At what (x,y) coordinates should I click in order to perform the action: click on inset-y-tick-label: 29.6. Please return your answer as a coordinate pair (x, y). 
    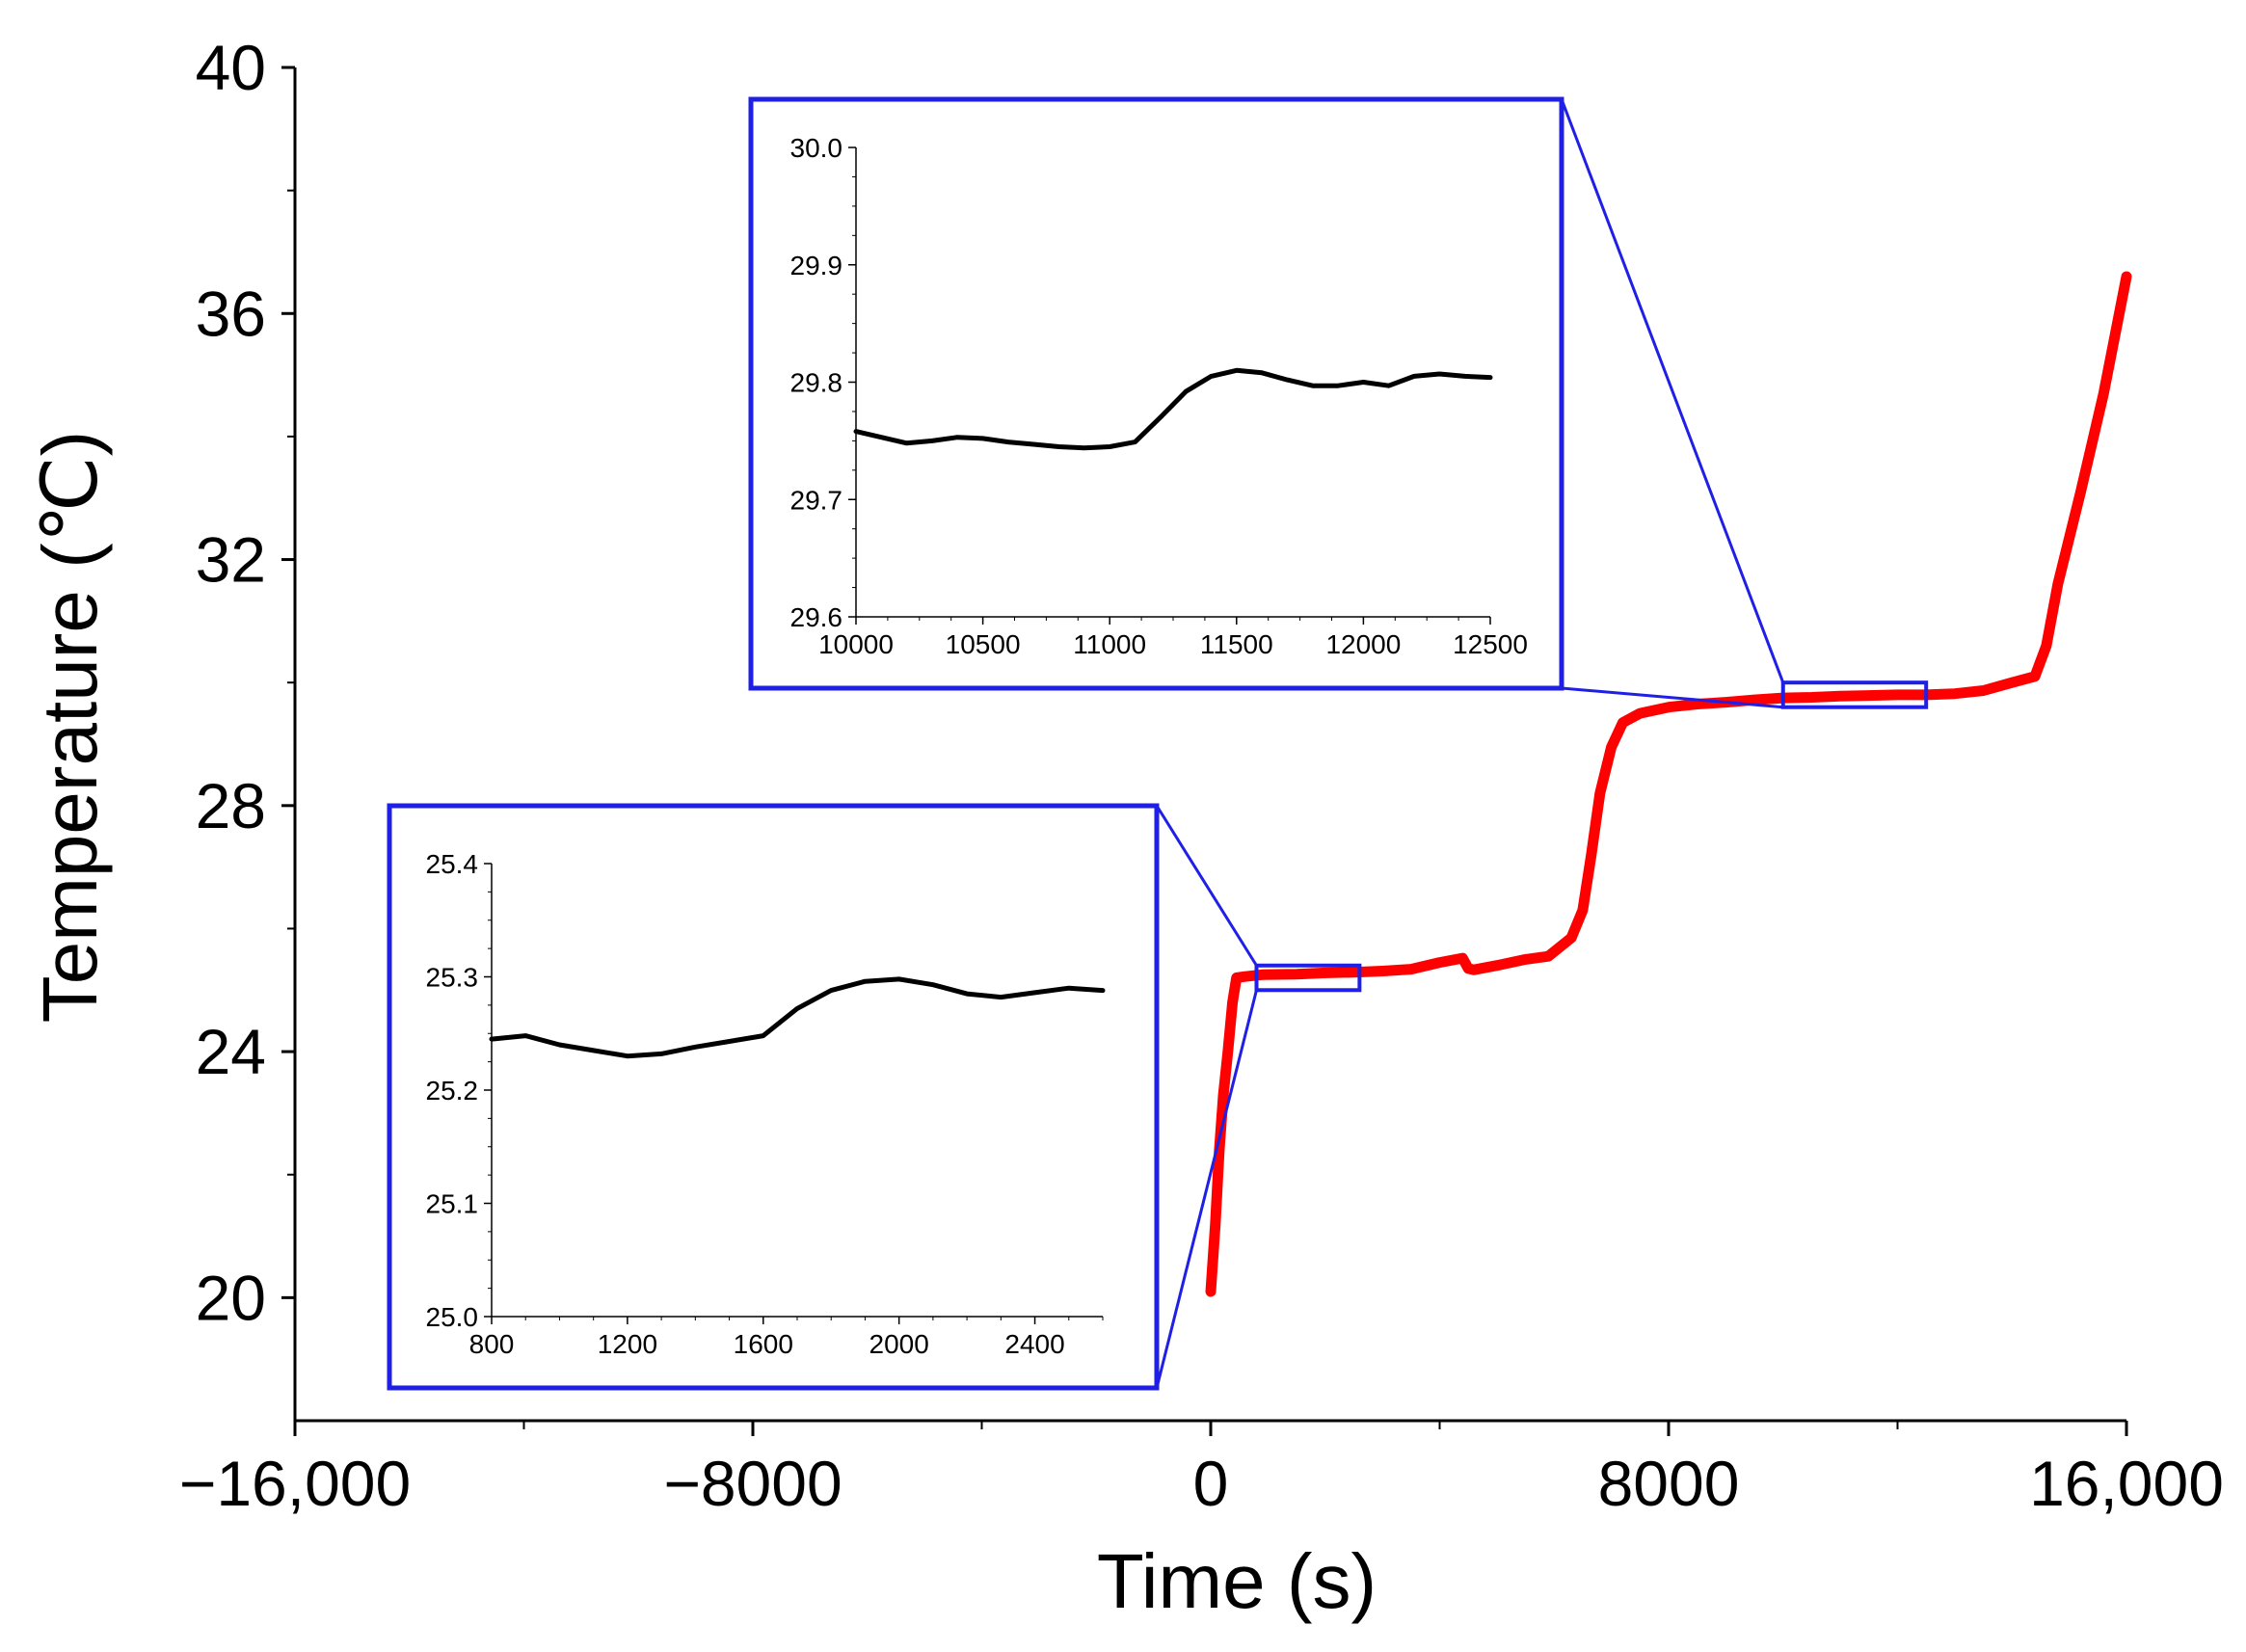
    Looking at the image, I should click on (816, 617).